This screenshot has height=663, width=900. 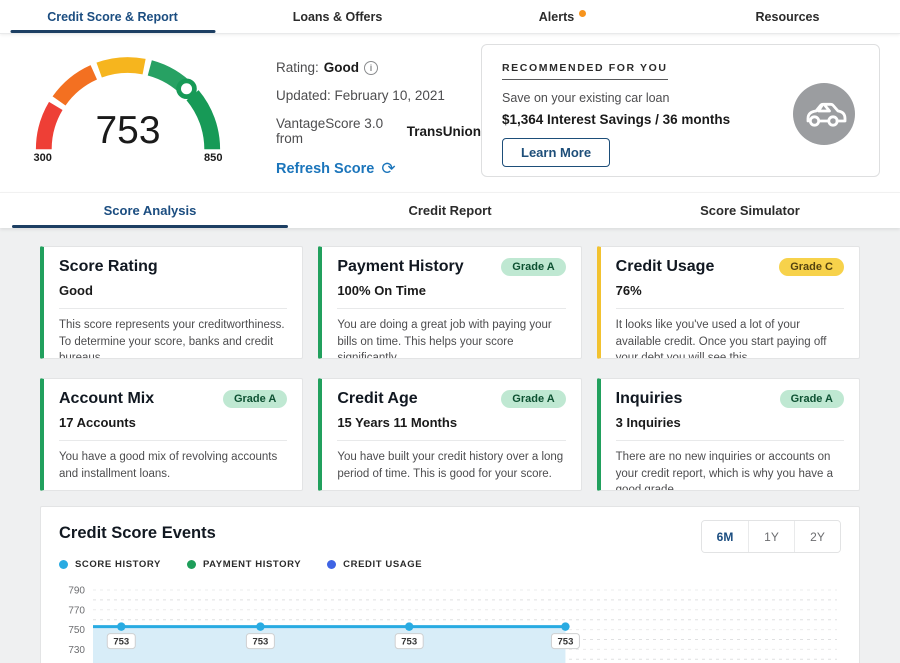 What do you see at coordinates (97, 422) in the screenshot?
I see `card-value: 17 Accounts` at bounding box center [97, 422].